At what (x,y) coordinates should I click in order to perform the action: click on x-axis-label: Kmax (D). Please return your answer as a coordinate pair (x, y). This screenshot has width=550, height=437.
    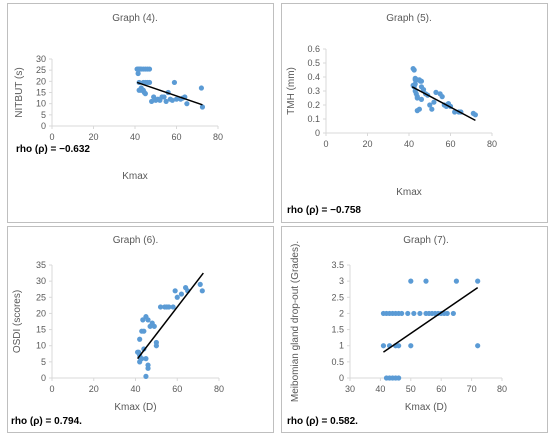
    Looking at the image, I should click on (135, 407).